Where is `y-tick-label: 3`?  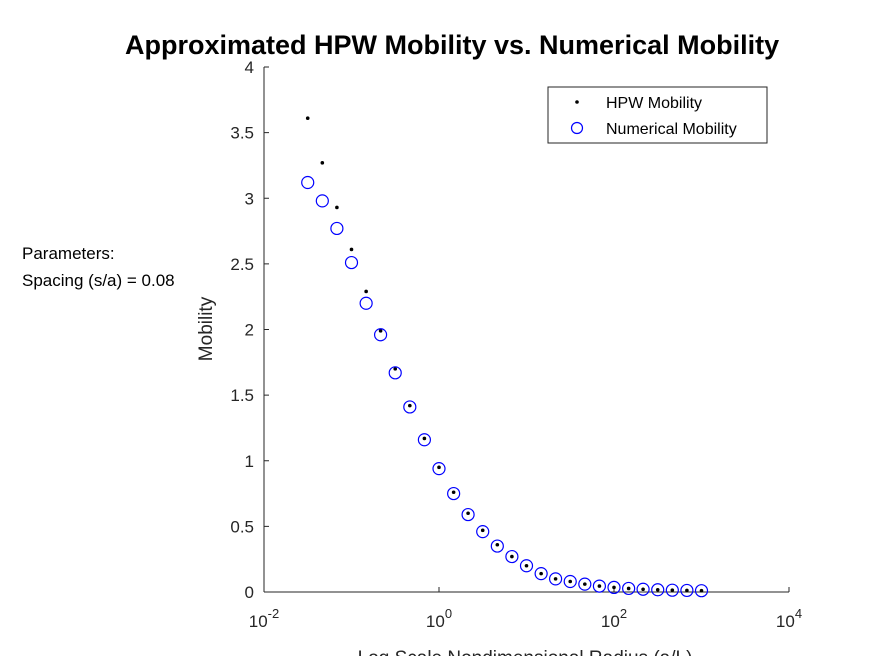 y-tick-label: 3 is located at coordinates (249, 198).